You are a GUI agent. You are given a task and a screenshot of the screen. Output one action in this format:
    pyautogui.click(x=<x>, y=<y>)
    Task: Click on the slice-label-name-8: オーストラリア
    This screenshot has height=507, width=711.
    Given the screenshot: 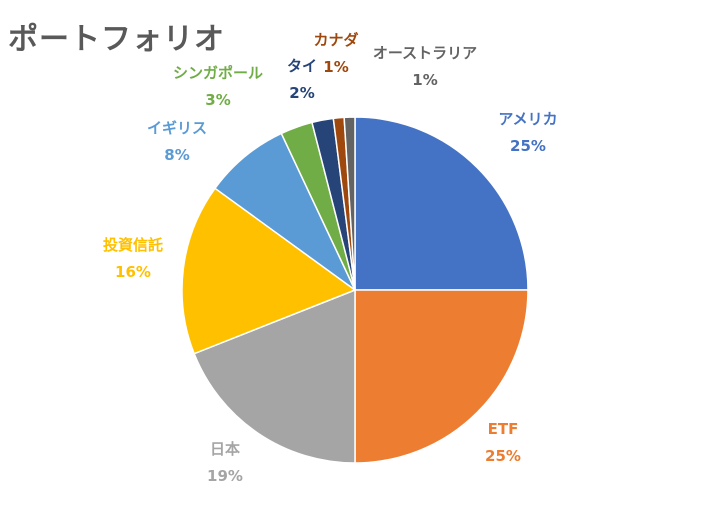 What is the action you would take?
    pyautogui.click(x=425, y=53)
    